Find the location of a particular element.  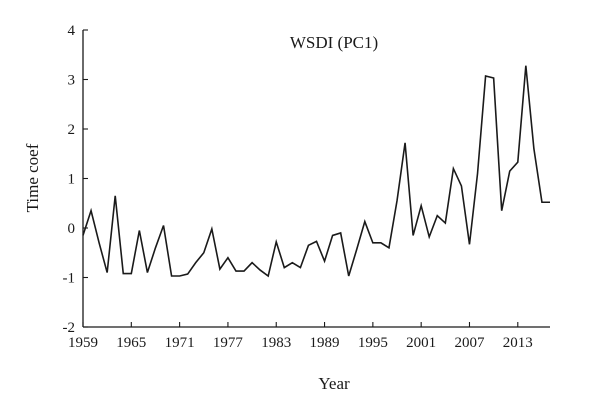

x-tick-label: 1959 is located at coordinates (83, 343).